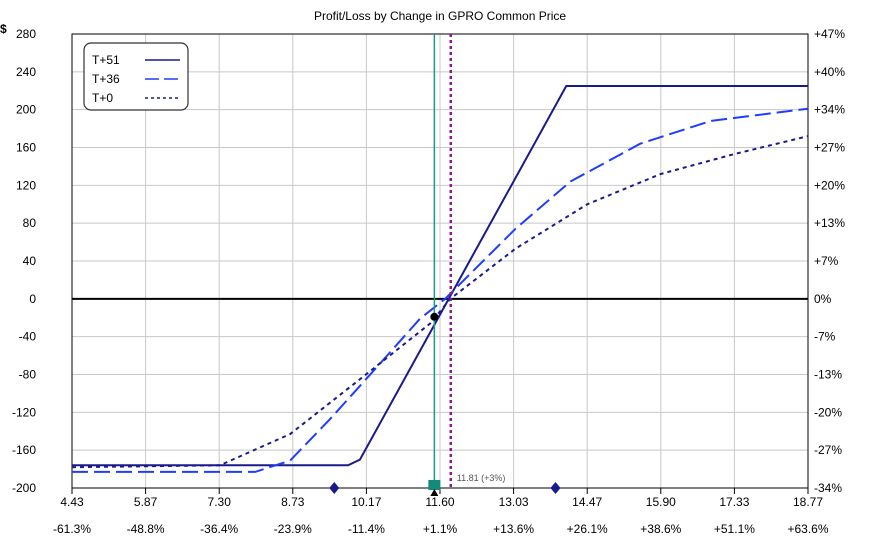 Image resolution: width=887 pixels, height=538 pixels. Describe the element at coordinates (26, 72) in the screenshot. I see `y-tick-label: 240` at that location.